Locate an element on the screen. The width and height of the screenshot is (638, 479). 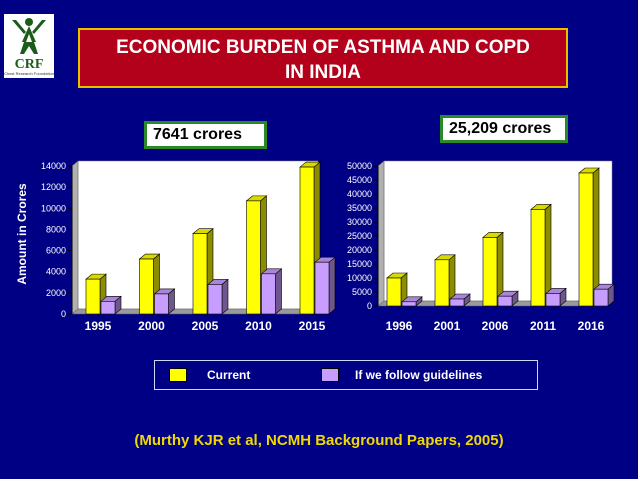
chart2-x-tick-label: 2001 is located at coordinates (447, 326).